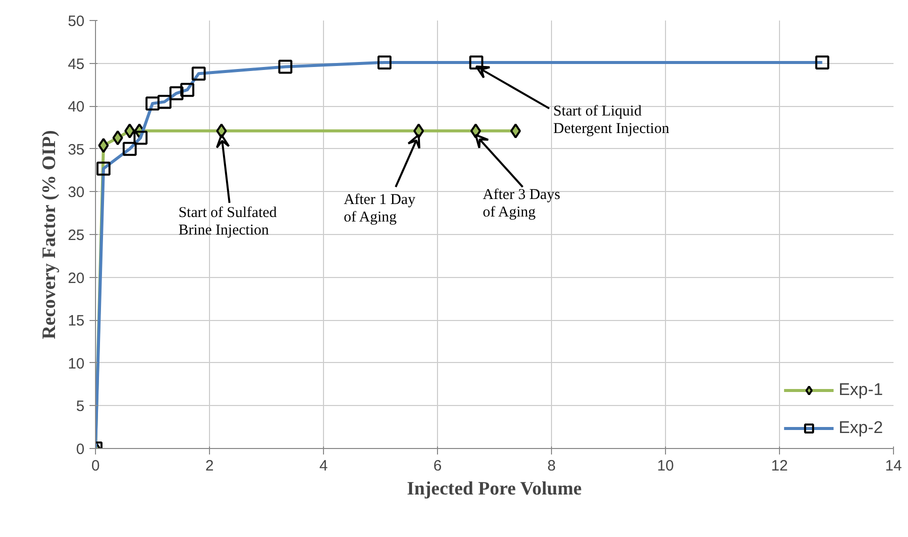 This screenshot has height=537, width=908. What do you see at coordinates (49, 235) in the screenshot?
I see `y-axis-title: Recovery Factor (% OIP)` at bounding box center [49, 235].